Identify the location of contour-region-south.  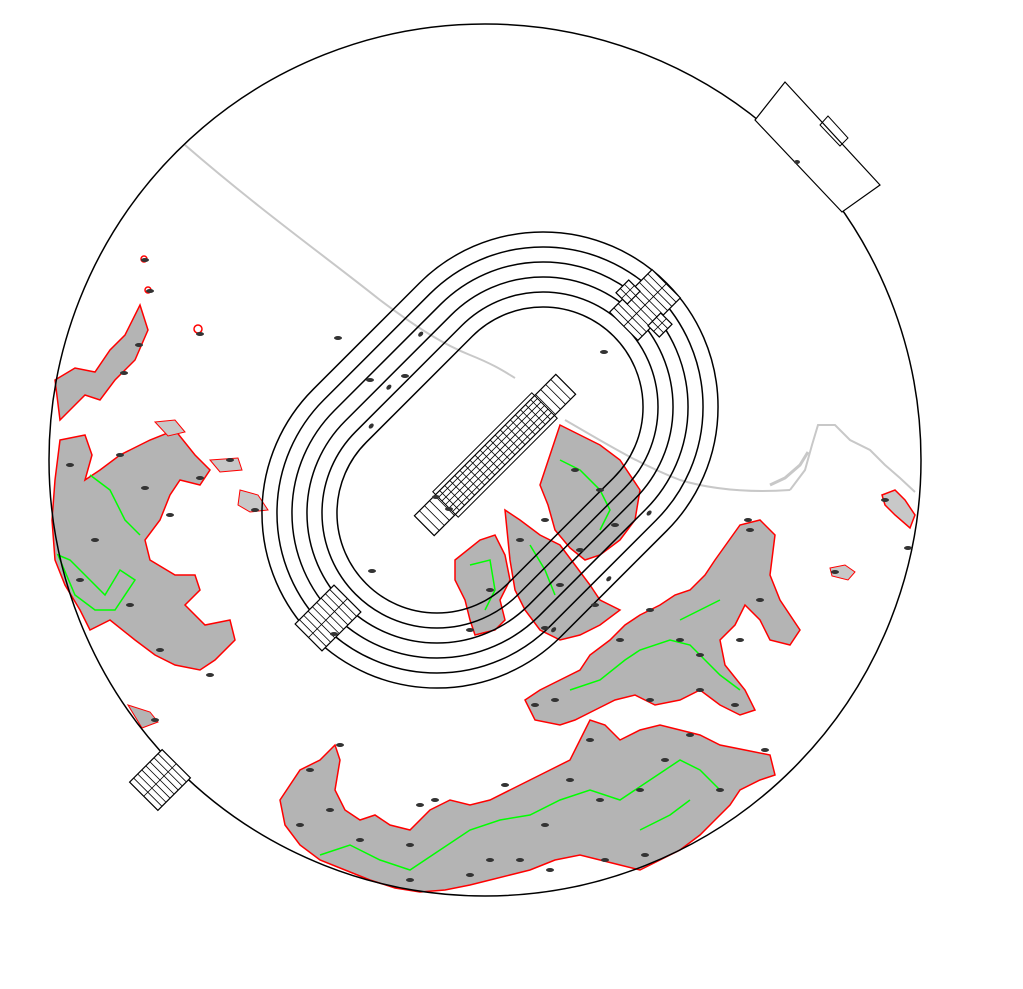
(527, 806).